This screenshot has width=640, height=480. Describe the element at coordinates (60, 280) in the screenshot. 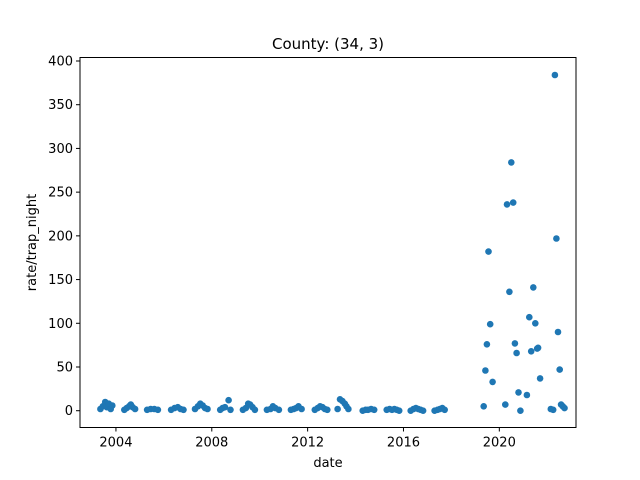

I see `y-tick-label: 150` at that location.